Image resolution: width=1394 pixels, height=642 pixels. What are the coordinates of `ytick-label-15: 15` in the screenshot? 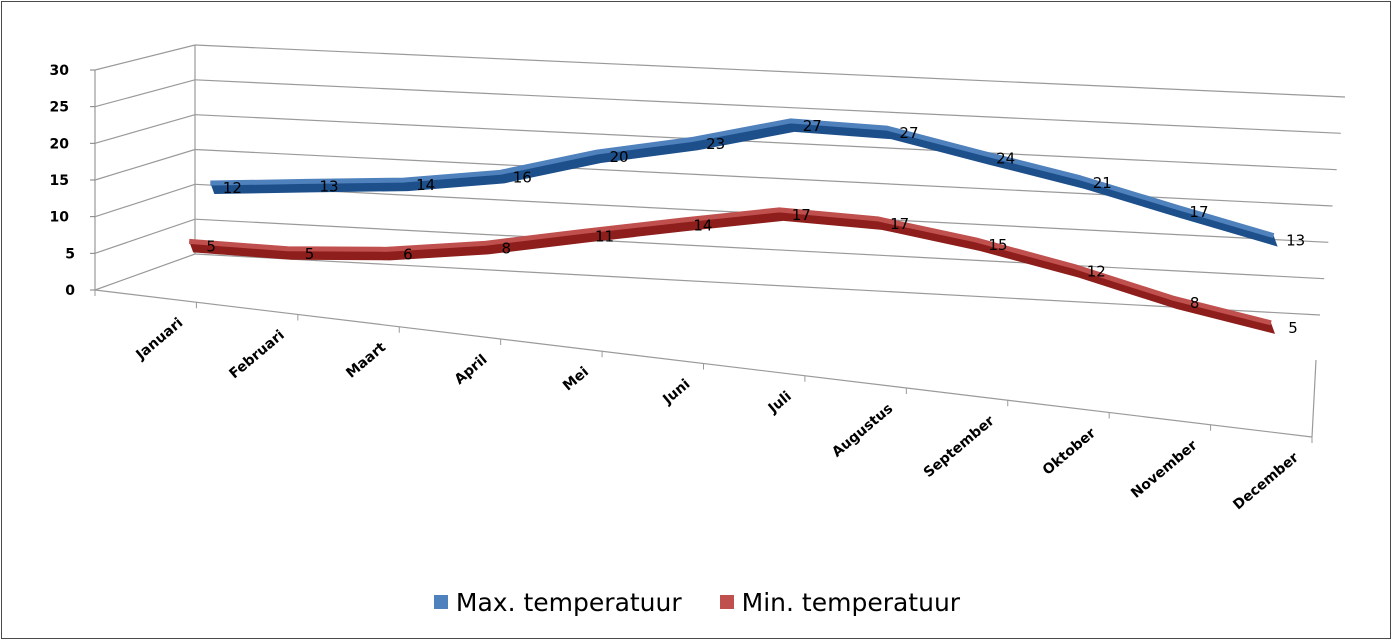 It's located at (59, 181).